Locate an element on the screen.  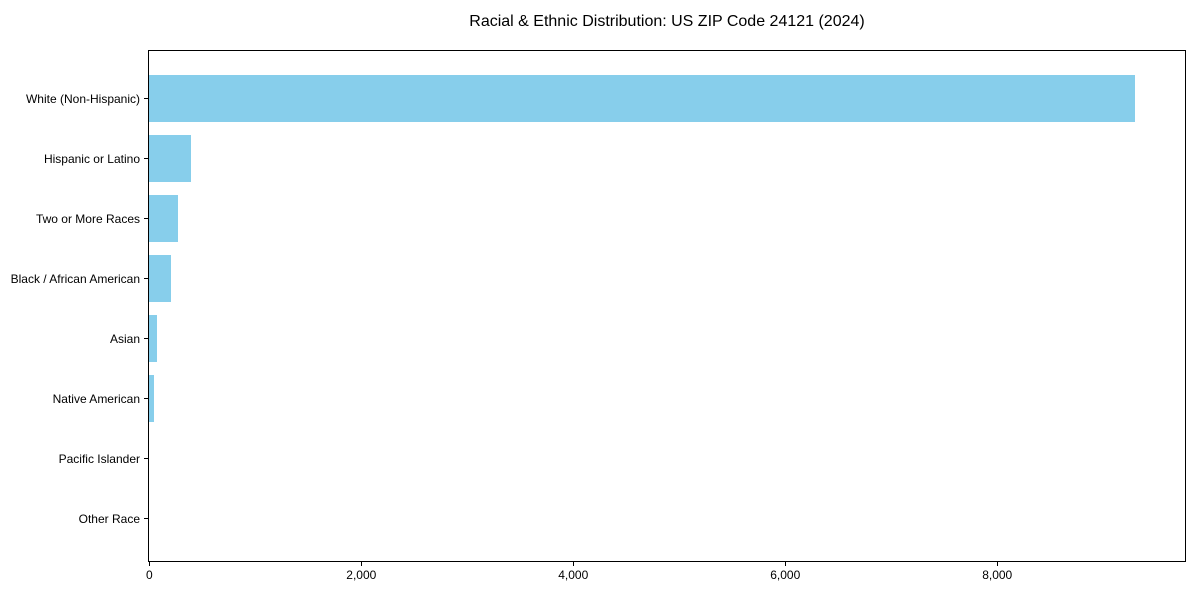
x-tick-label: 2,000 is located at coordinates (361, 575).